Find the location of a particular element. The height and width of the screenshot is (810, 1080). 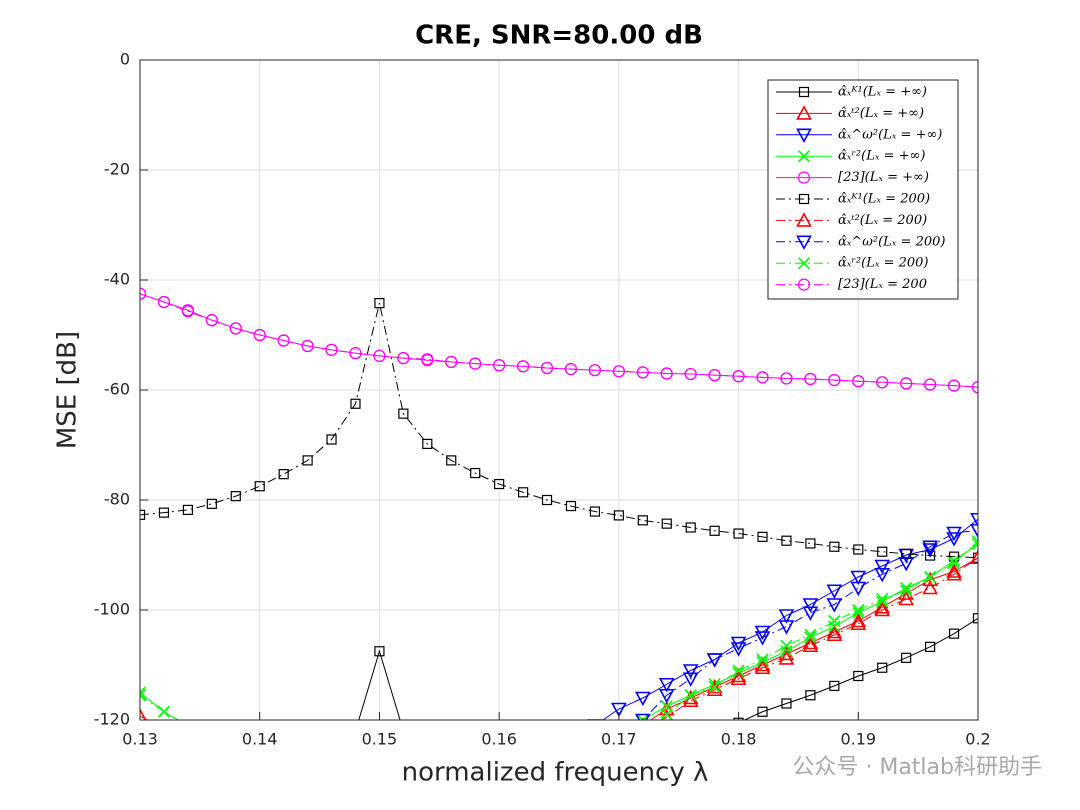

x-tick-label: 0.2 is located at coordinates (977, 739).